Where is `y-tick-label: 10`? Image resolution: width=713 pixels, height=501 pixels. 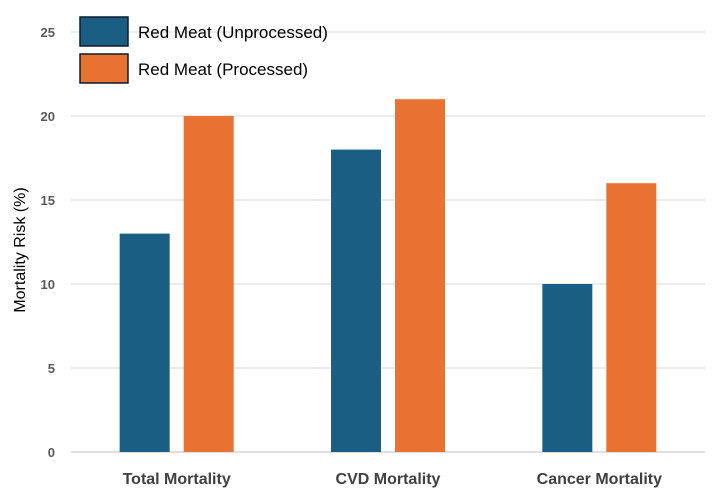 y-tick-label: 10 is located at coordinates (48, 284).